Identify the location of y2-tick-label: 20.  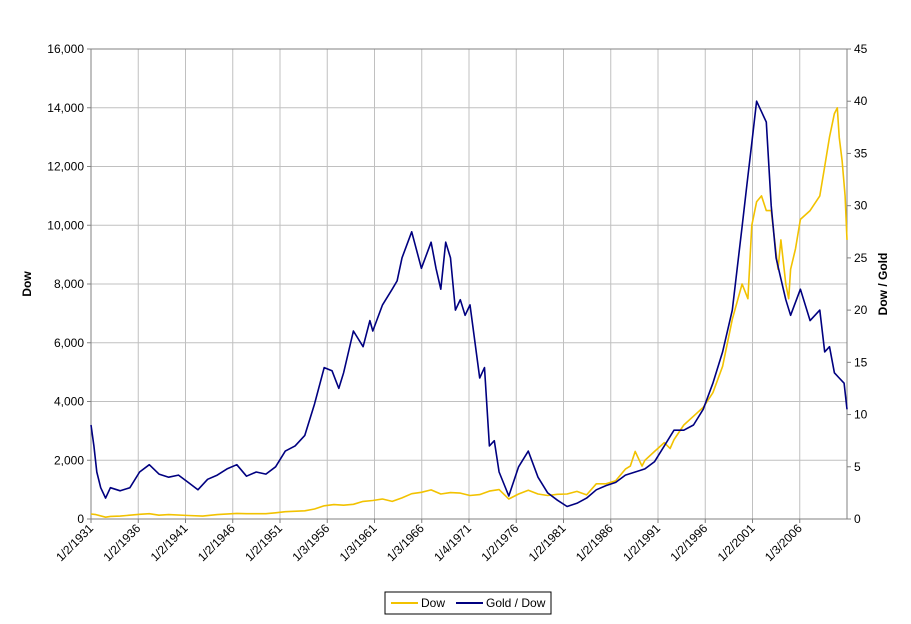
(861, 310).